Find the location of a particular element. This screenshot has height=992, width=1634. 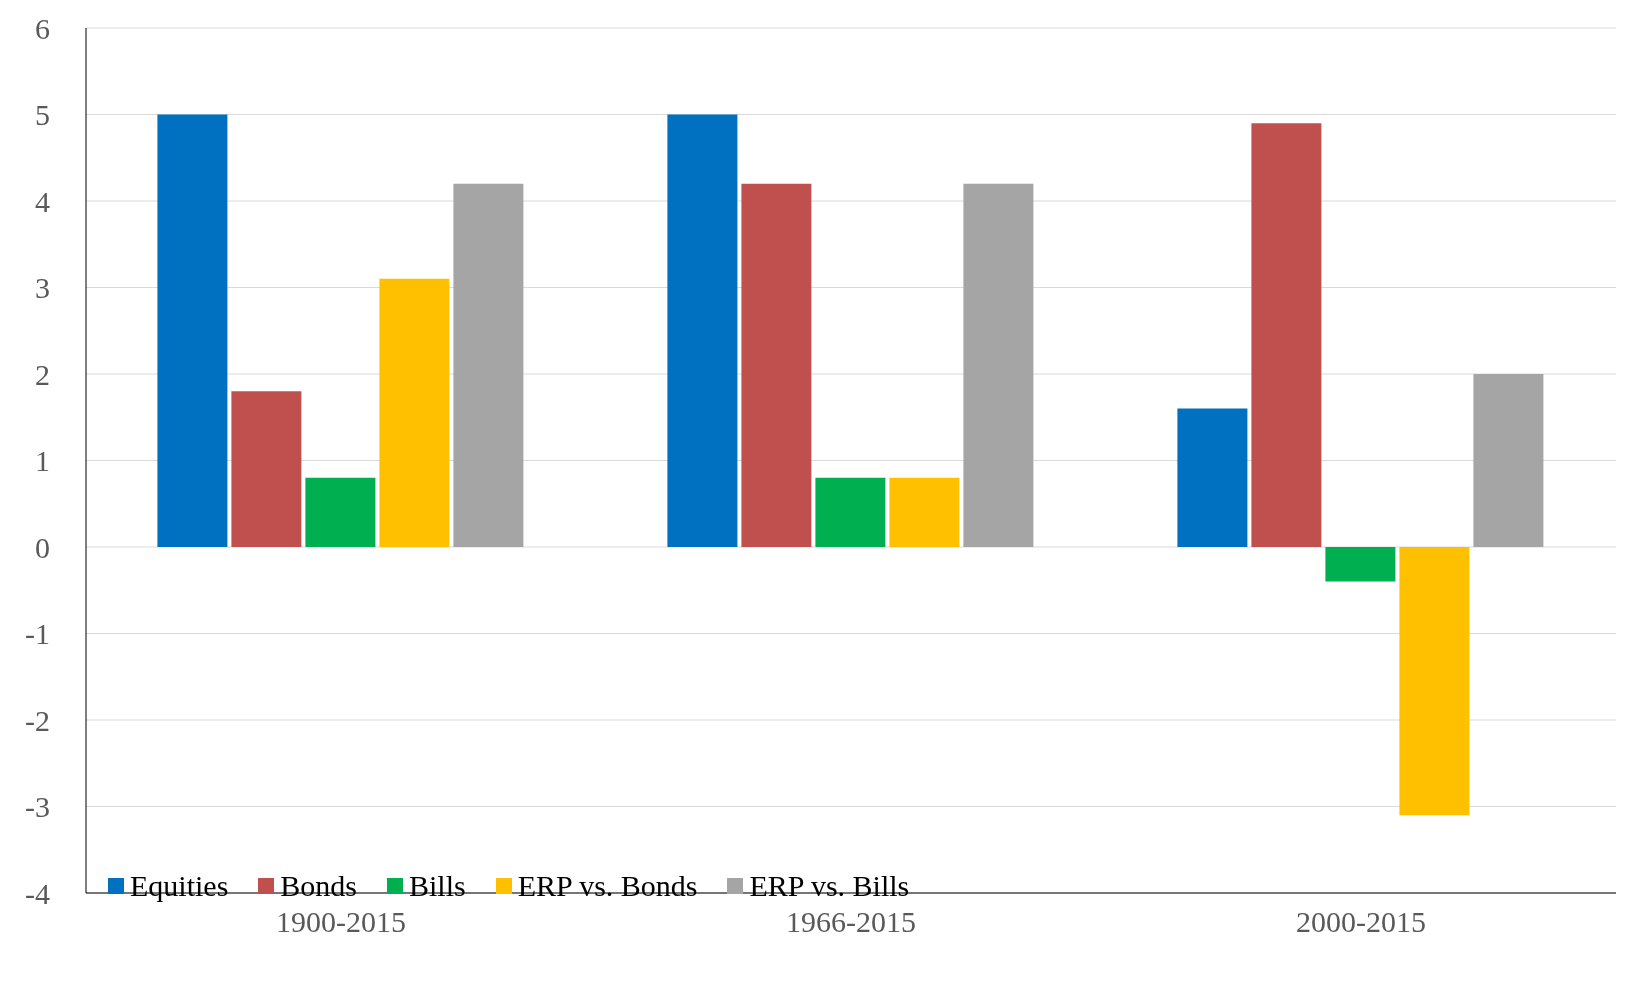

x-tick-label: 1966-2015 is located at coordinates (851, 922).